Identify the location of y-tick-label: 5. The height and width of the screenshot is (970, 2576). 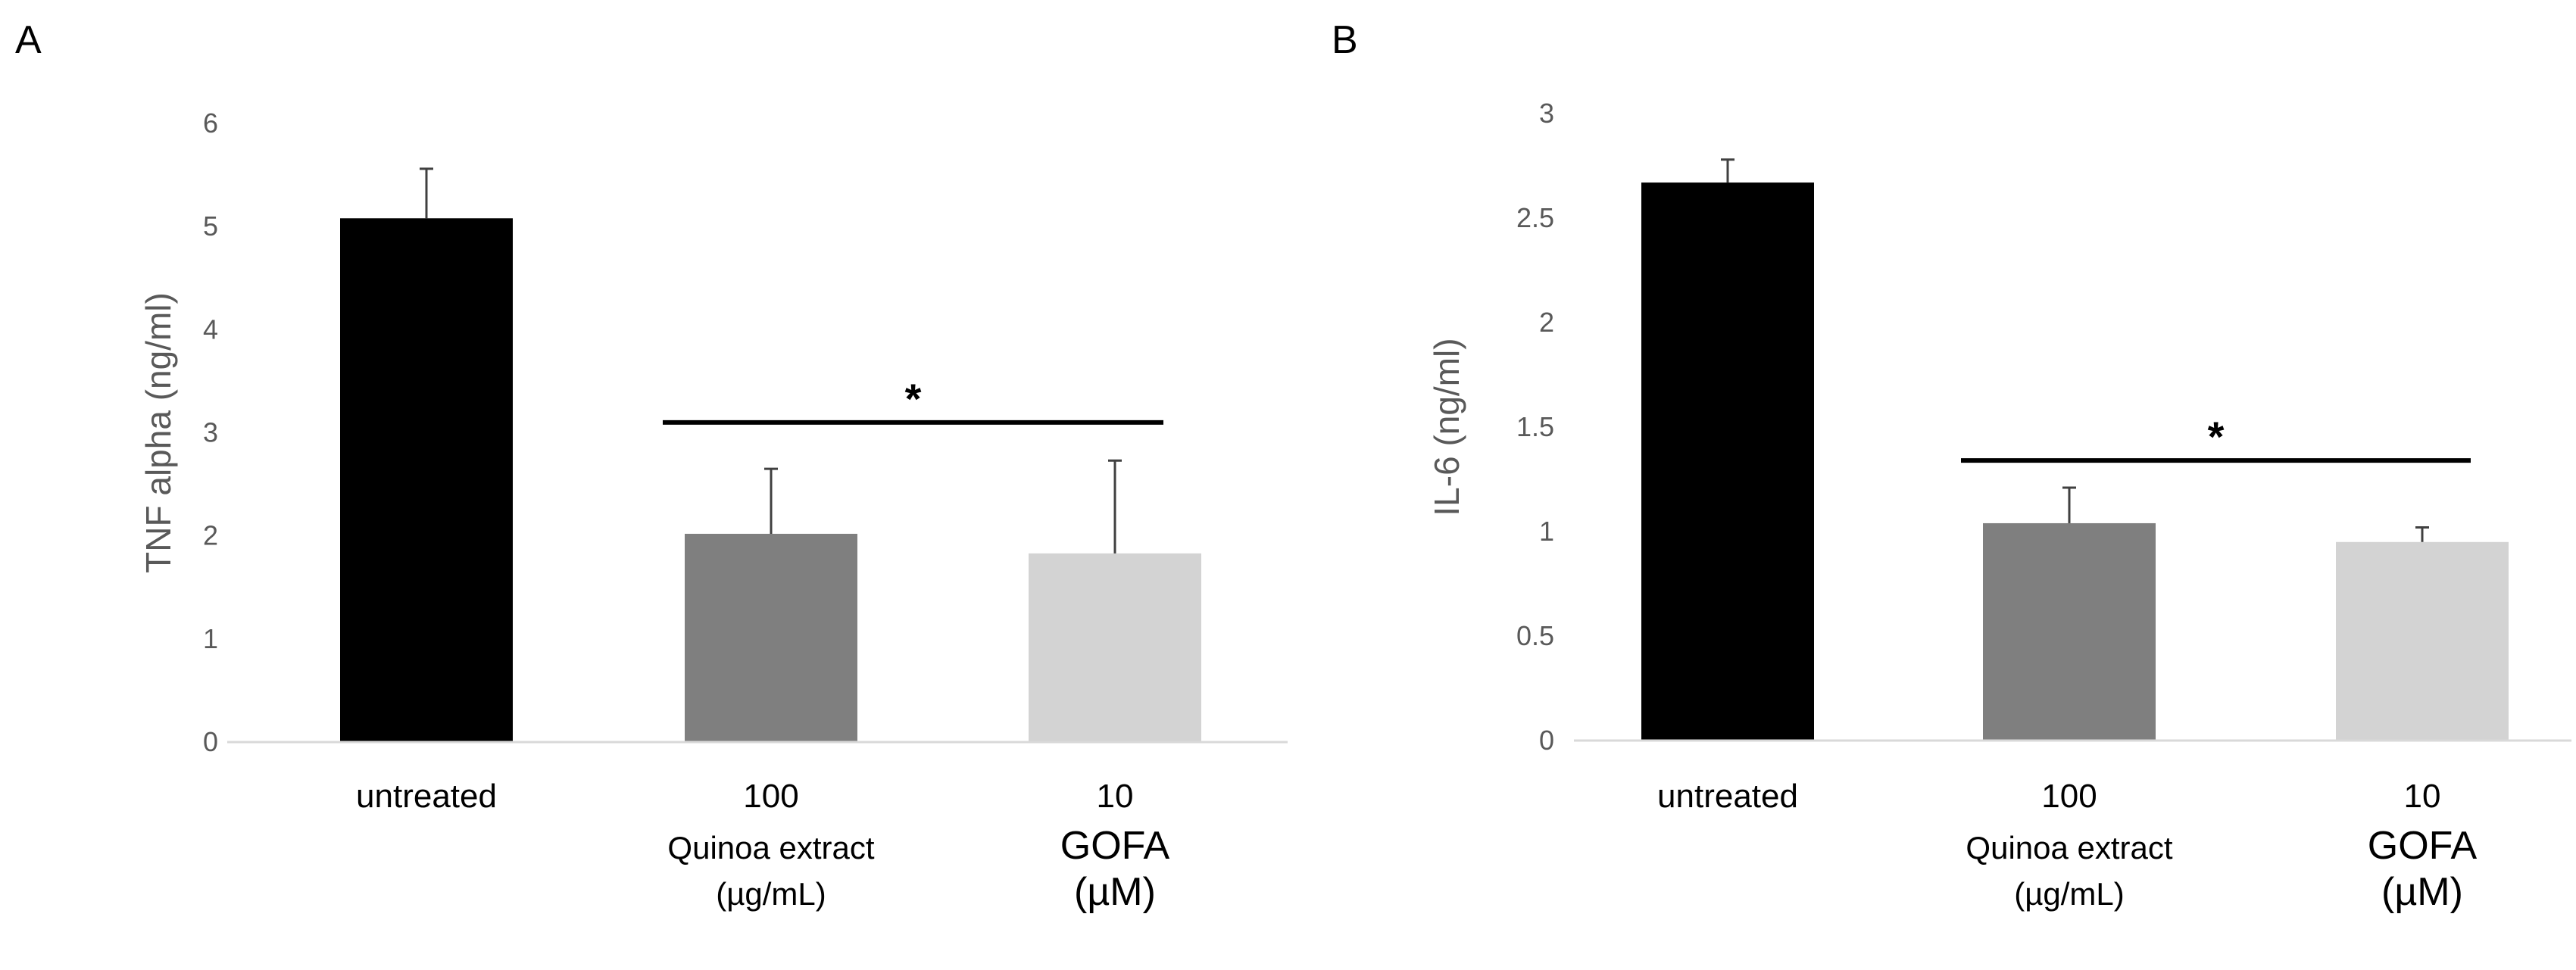
(210, 226).